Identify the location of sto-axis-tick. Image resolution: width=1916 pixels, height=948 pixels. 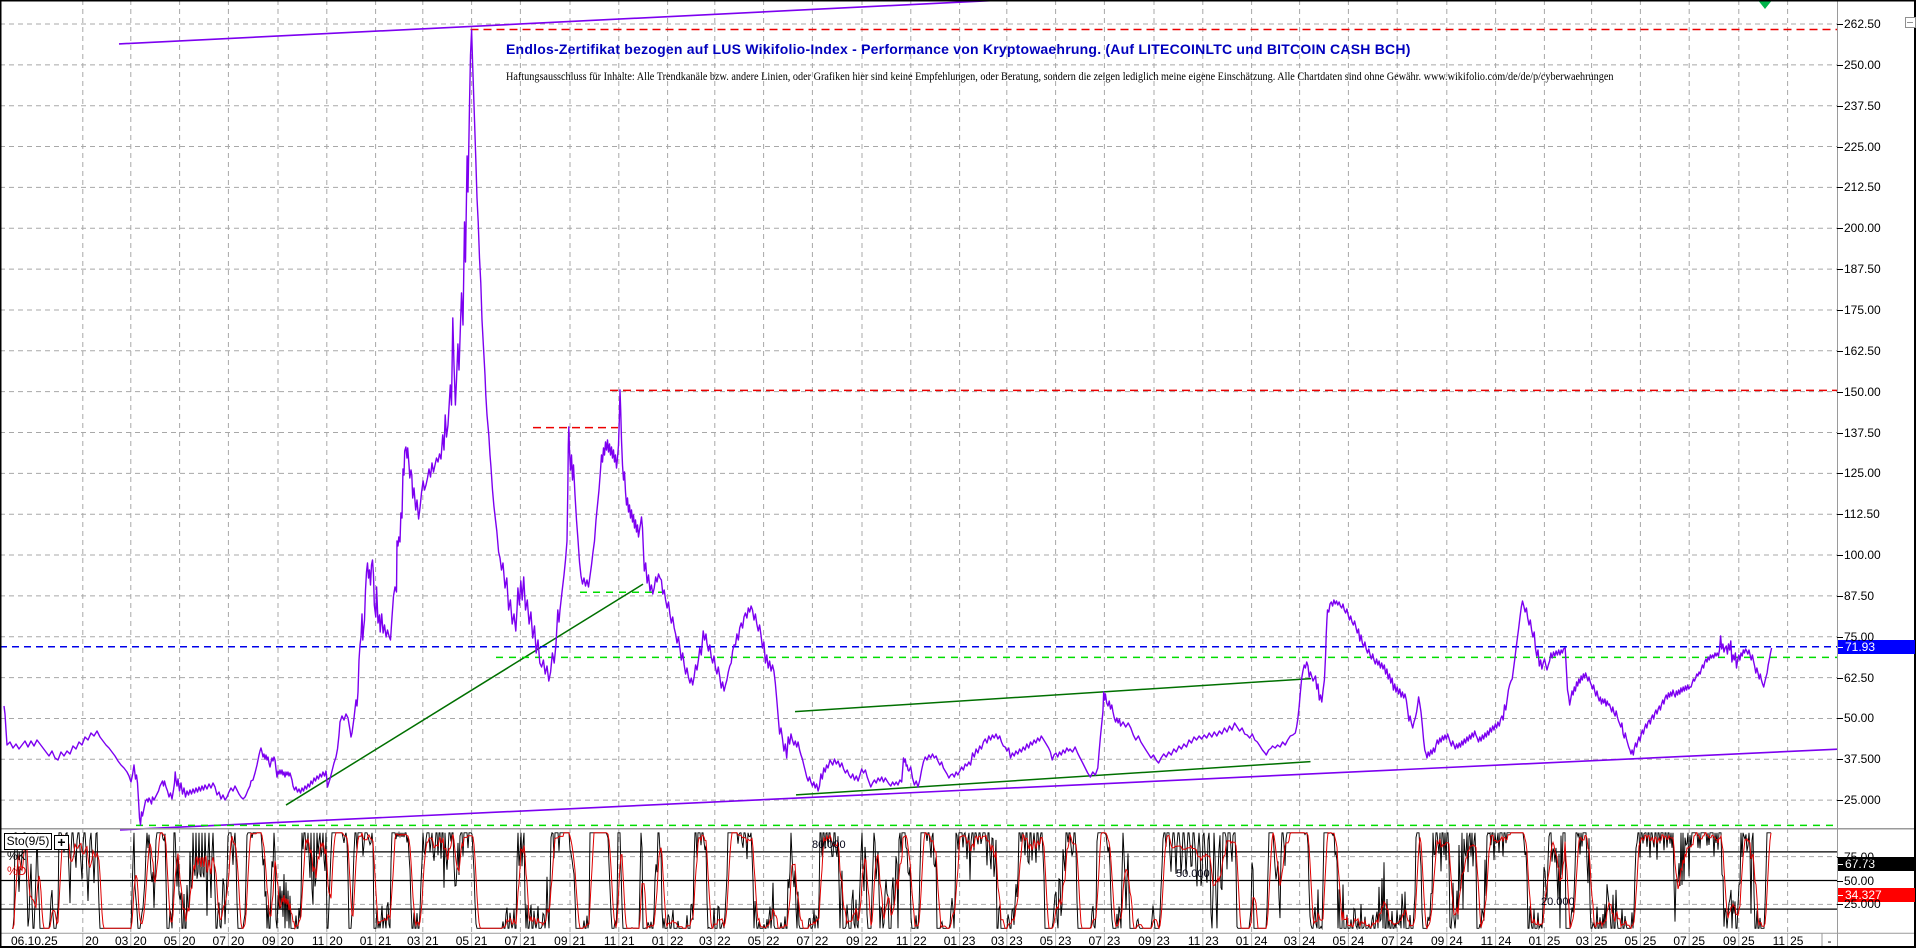
(1840, 857).